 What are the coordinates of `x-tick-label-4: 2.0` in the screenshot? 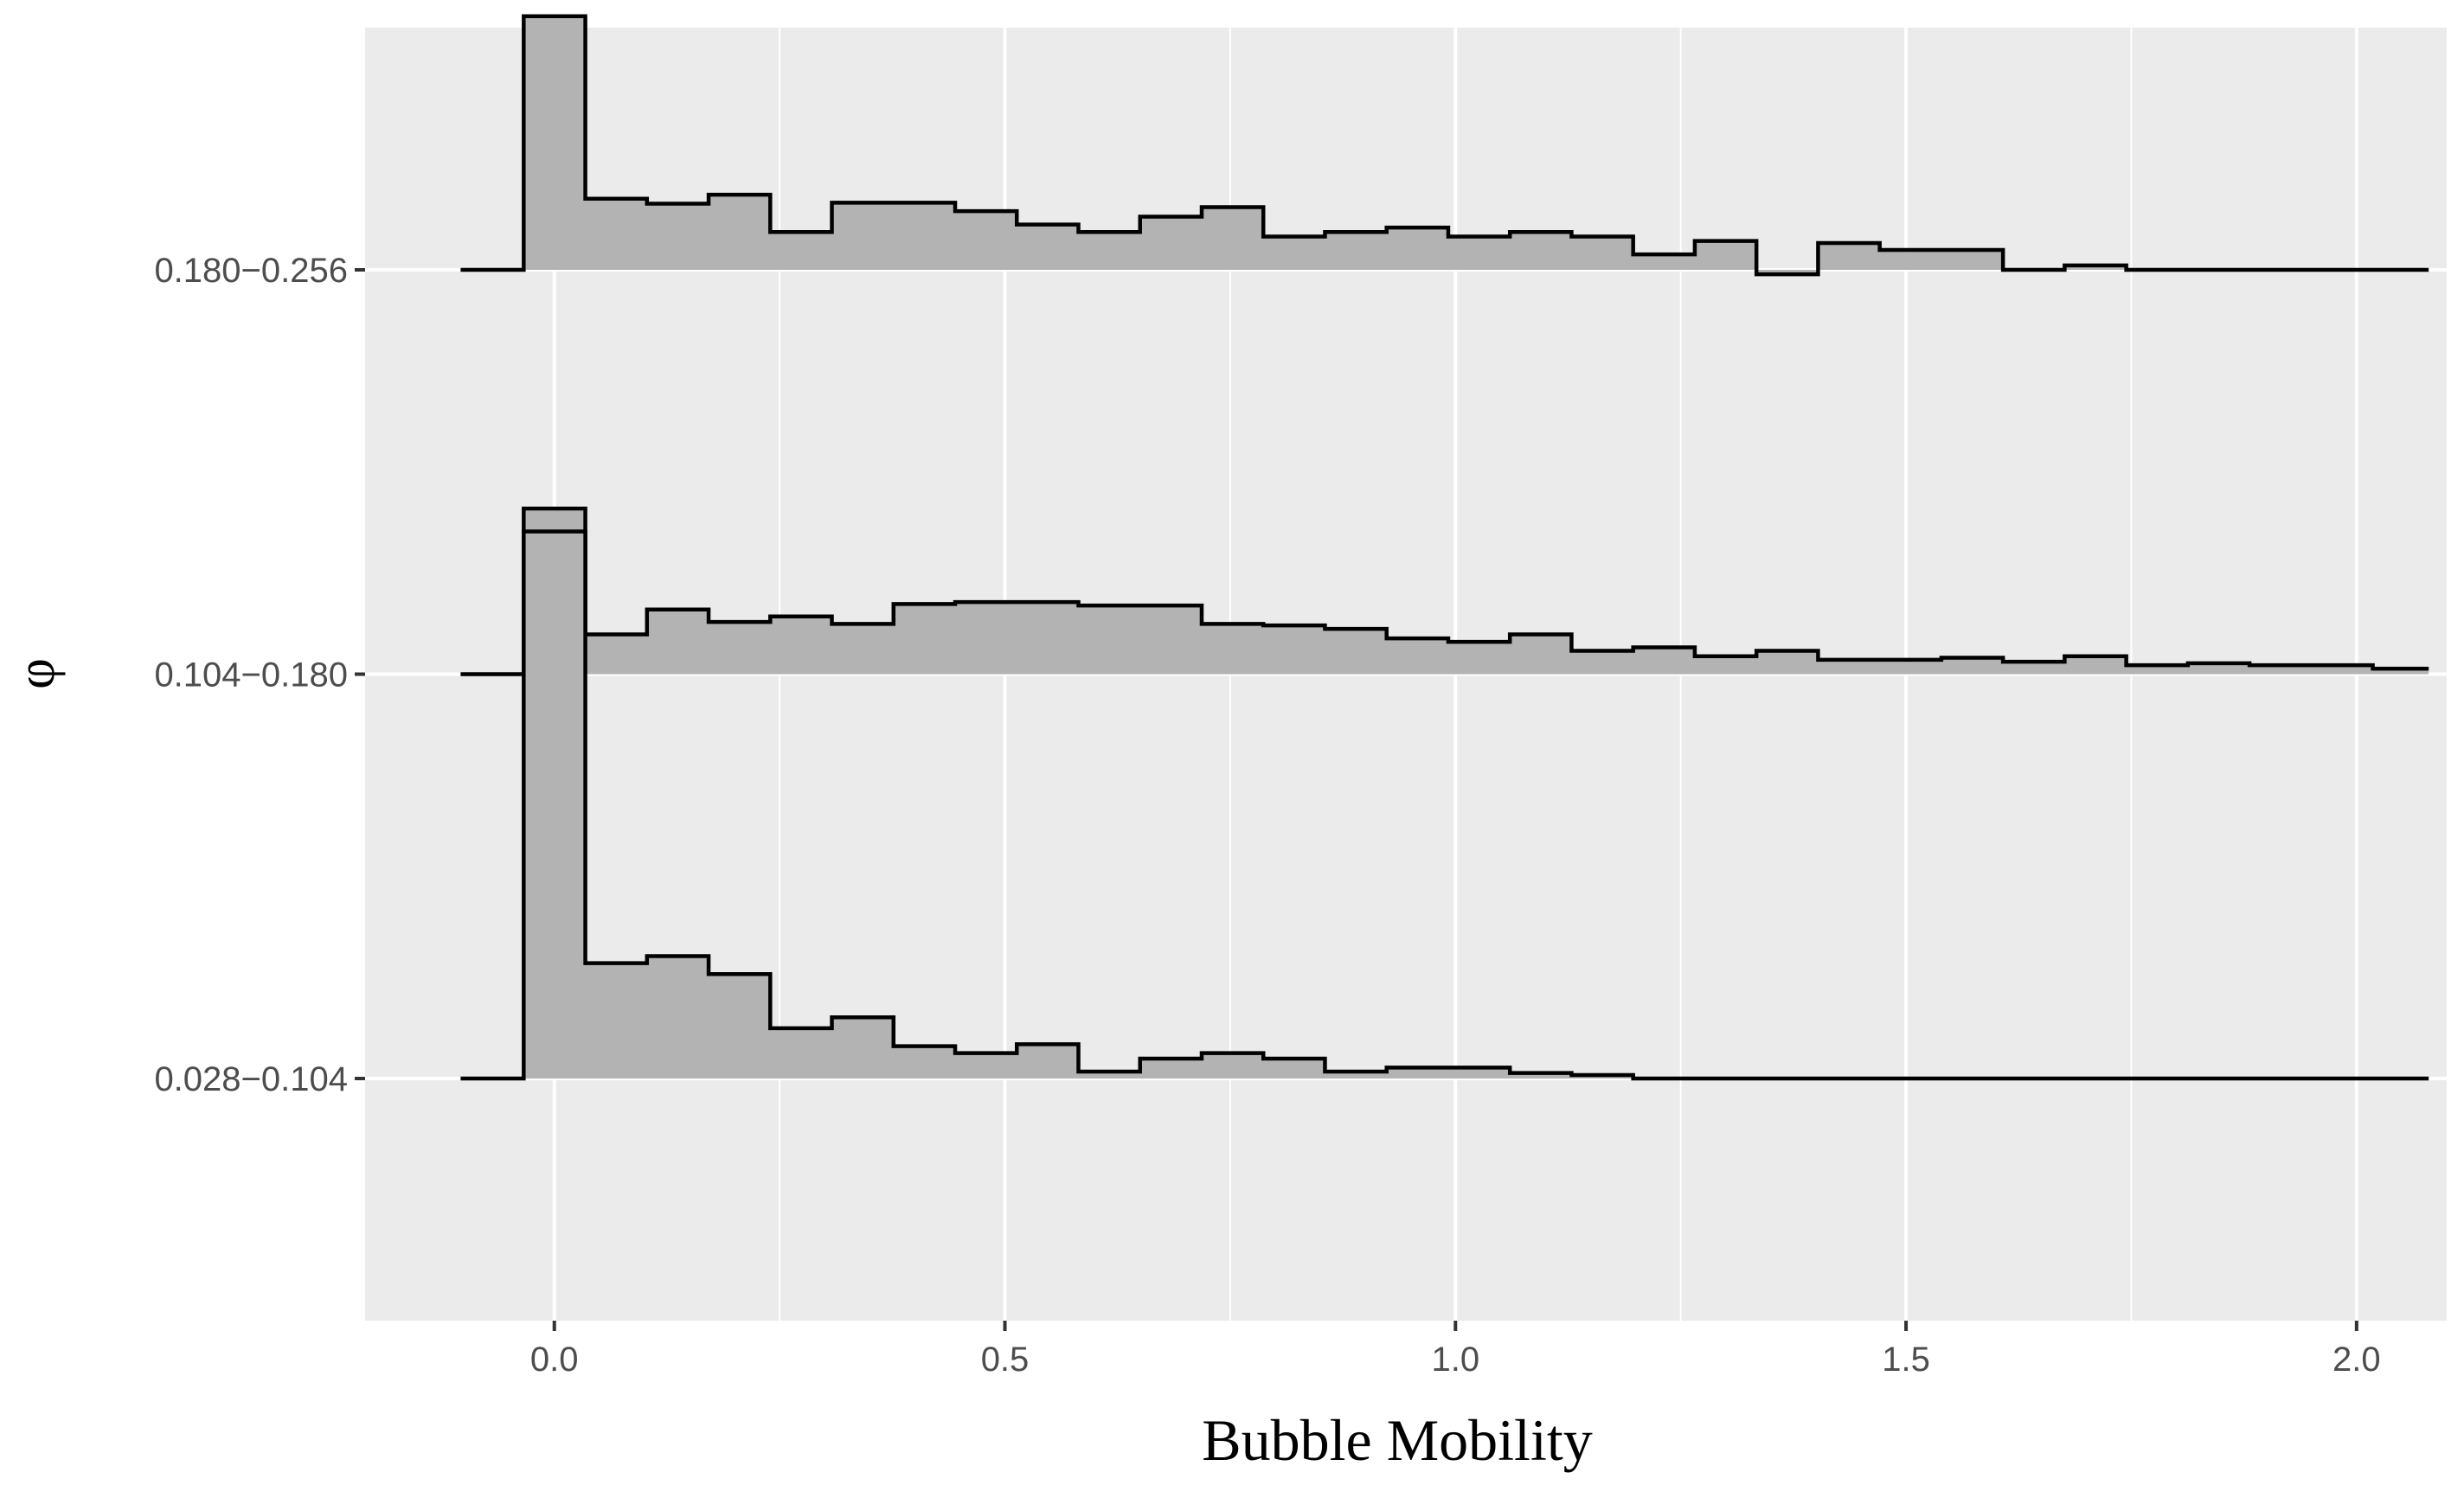 It's located at (2357, 1360).